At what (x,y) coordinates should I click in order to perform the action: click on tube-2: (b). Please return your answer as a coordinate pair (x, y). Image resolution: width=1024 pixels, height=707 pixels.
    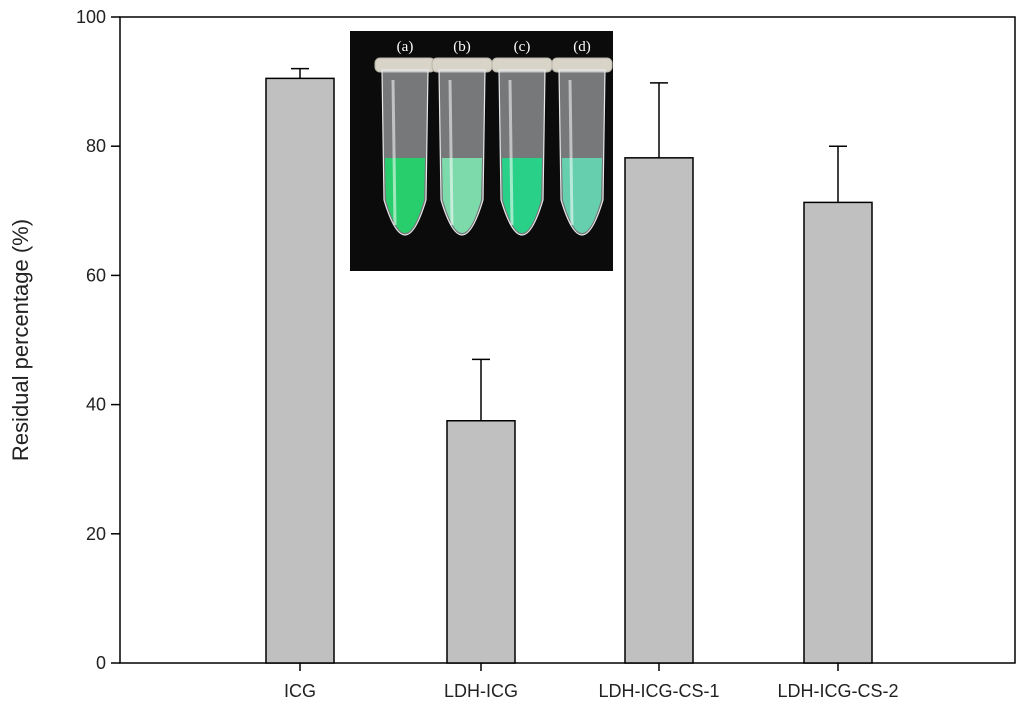
    Looking at the image, I should click on (462, 137).